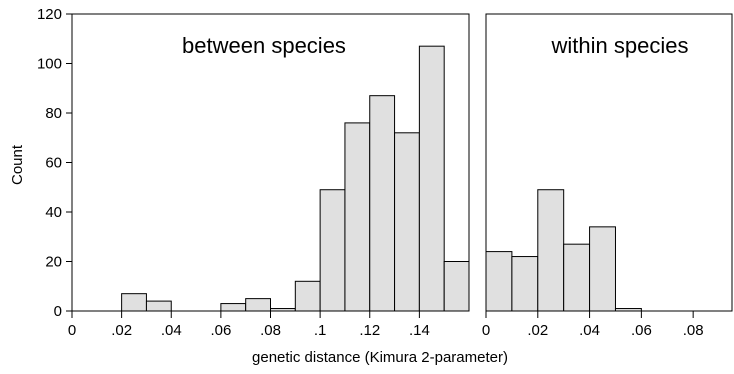 The height and width of the screenshot is (374, 734). What do you see at coordinates (49, 14) in the screenshot?
I see `y-tick-label: 120` at bounding box center [49, 14].